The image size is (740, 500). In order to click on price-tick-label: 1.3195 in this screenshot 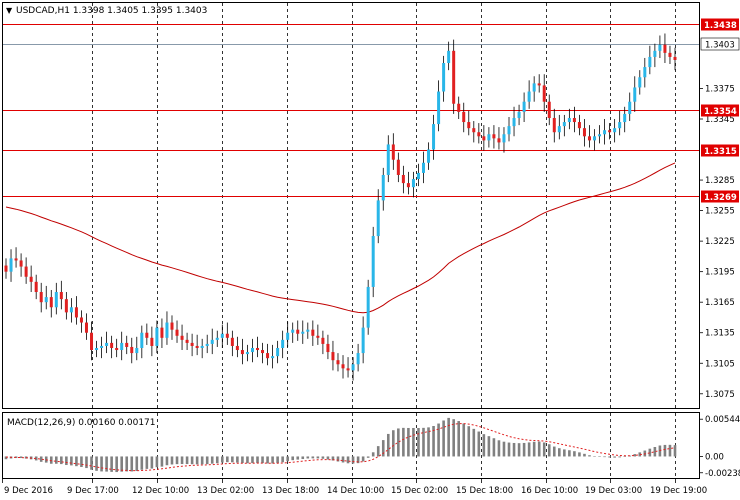, I will do `click(720, 273)`.